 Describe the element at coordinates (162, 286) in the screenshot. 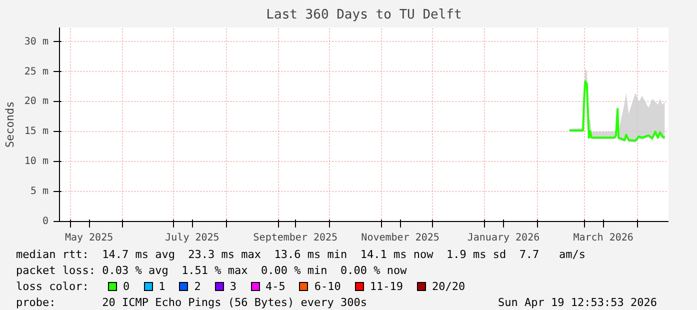

I see `legend-label: 1` at that location.